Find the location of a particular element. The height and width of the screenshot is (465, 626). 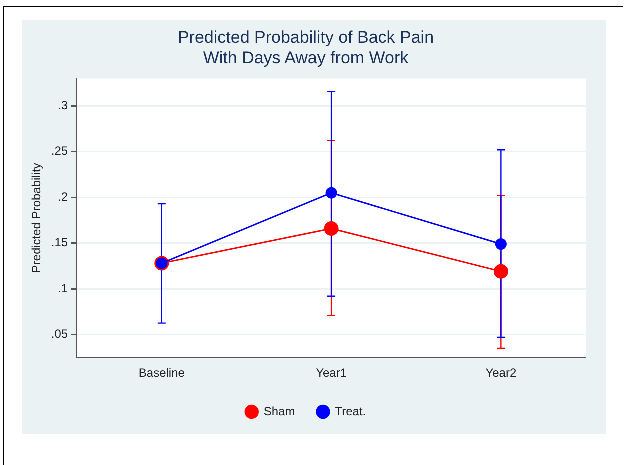

legend-label: Sham is located at coordinates (280, 411).